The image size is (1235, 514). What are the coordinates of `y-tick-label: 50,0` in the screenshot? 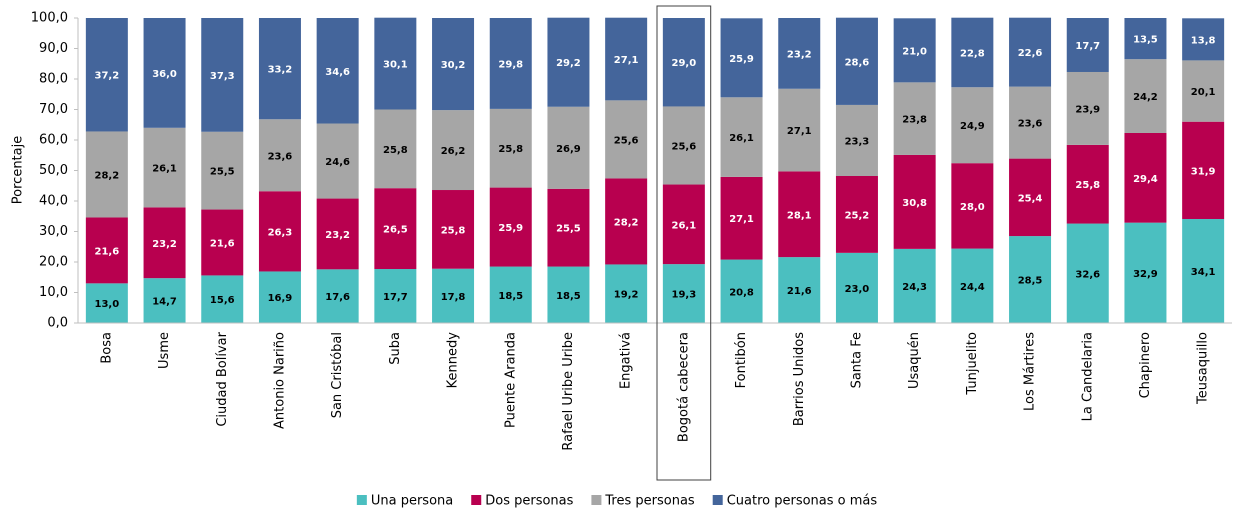 It's located at (53, 170).